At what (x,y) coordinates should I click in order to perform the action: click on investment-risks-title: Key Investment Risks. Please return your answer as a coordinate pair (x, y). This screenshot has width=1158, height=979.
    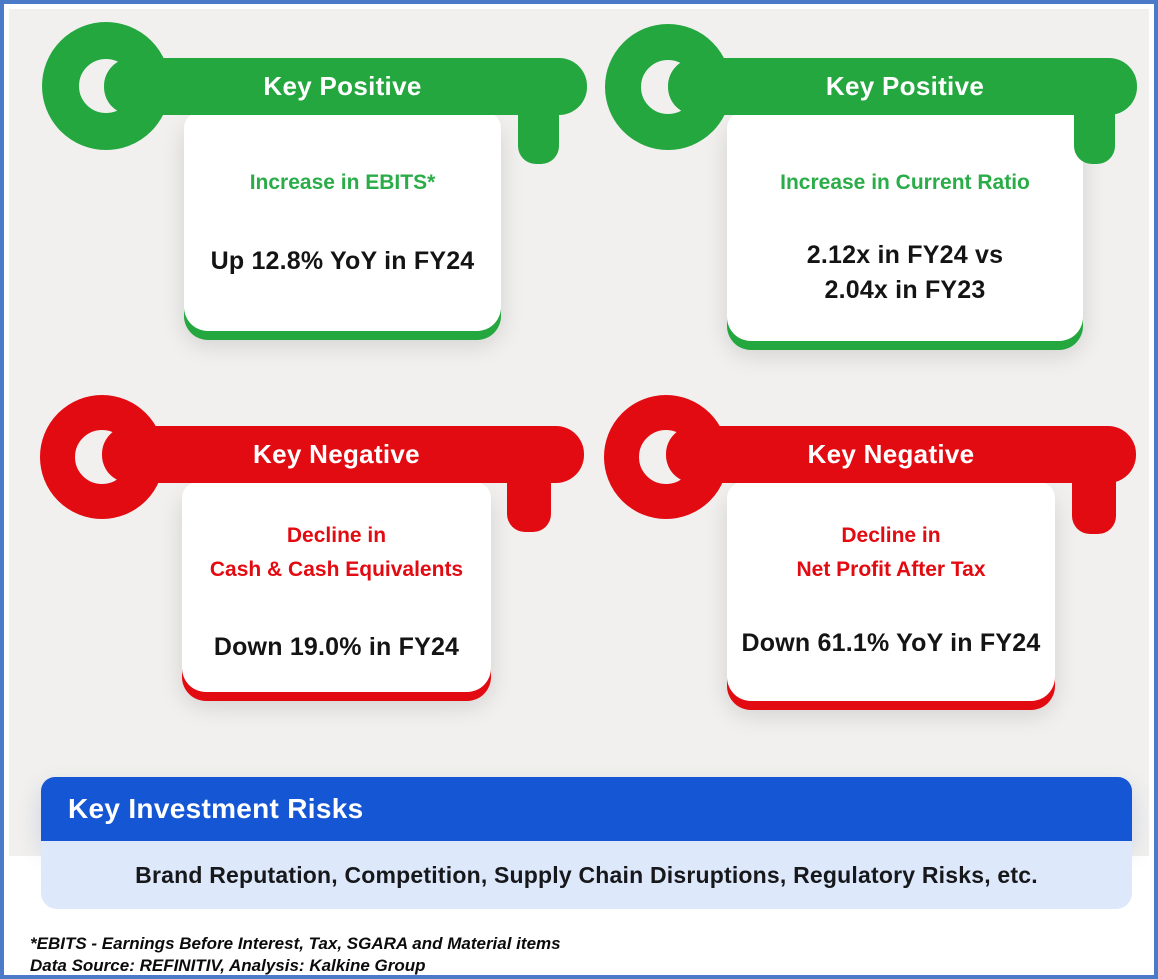
    Looking at the image, I should click on (586, 809).